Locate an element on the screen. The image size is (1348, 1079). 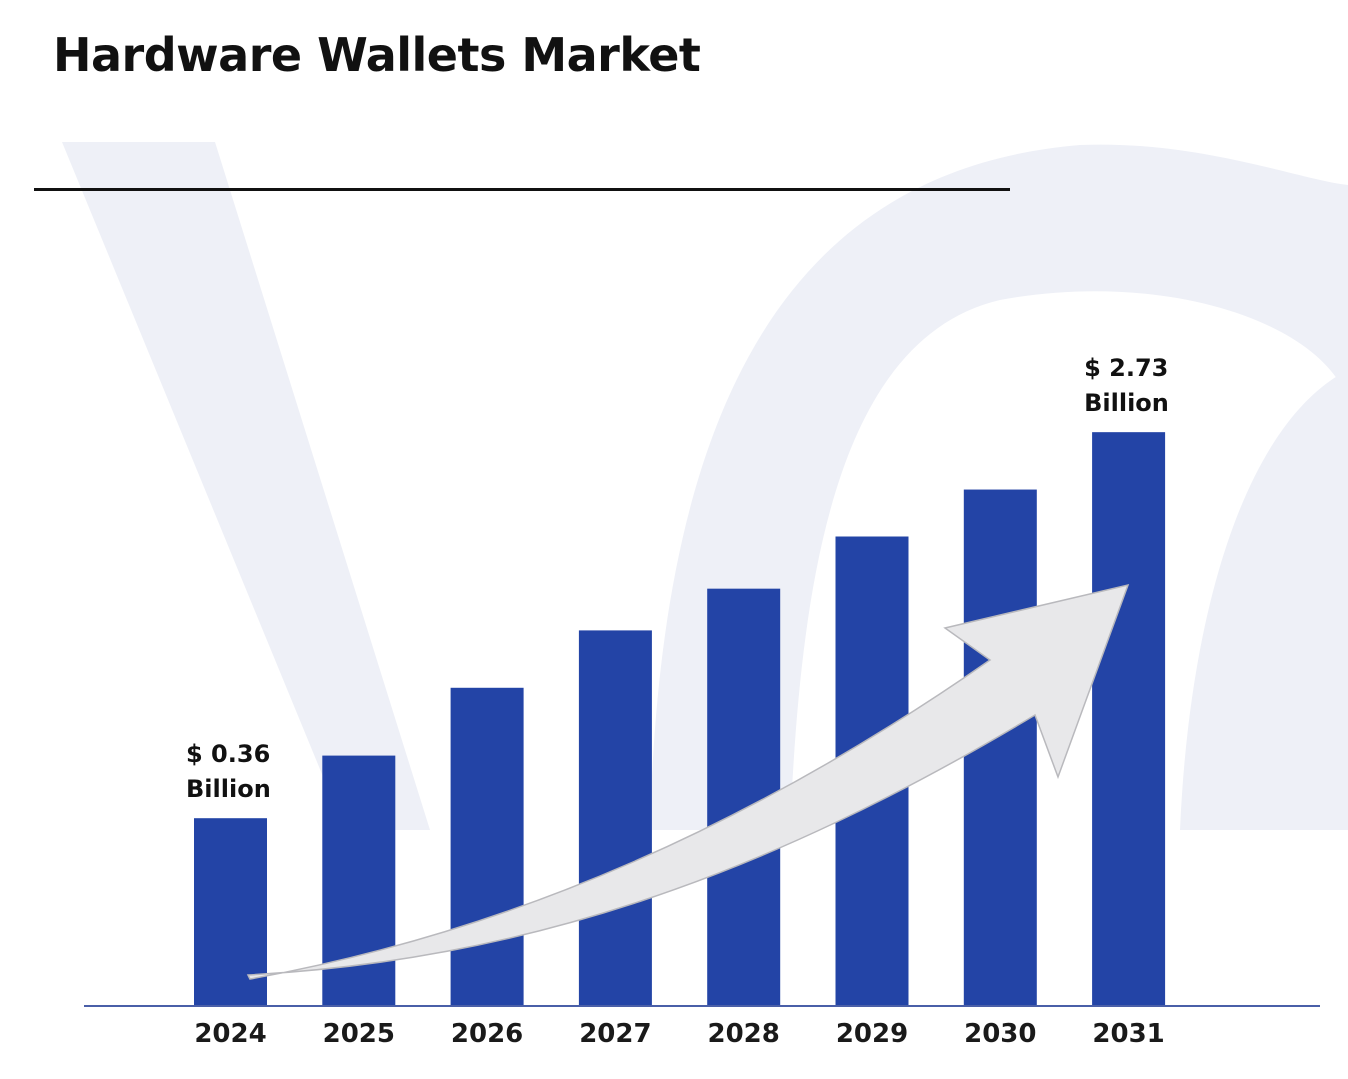
data-label-2031-line-1: $ 2.73 is located at coordinates (1126, 368).